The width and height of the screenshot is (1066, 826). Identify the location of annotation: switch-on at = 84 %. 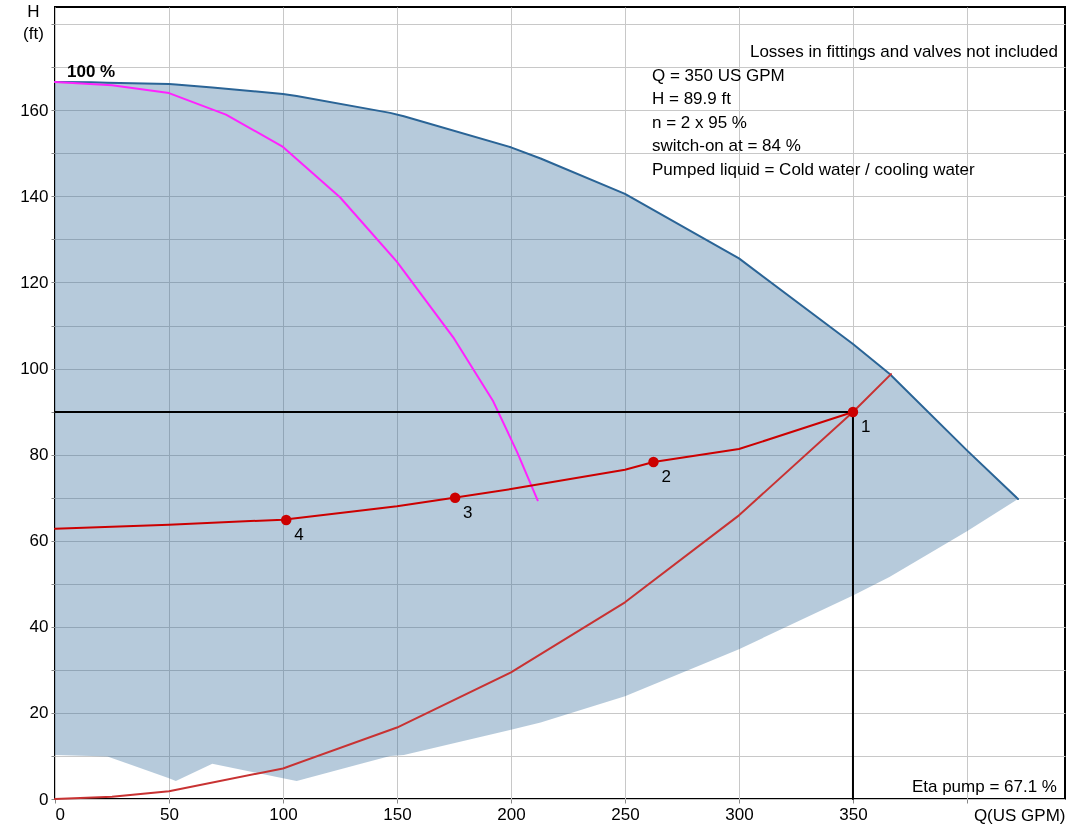
(726, 145).